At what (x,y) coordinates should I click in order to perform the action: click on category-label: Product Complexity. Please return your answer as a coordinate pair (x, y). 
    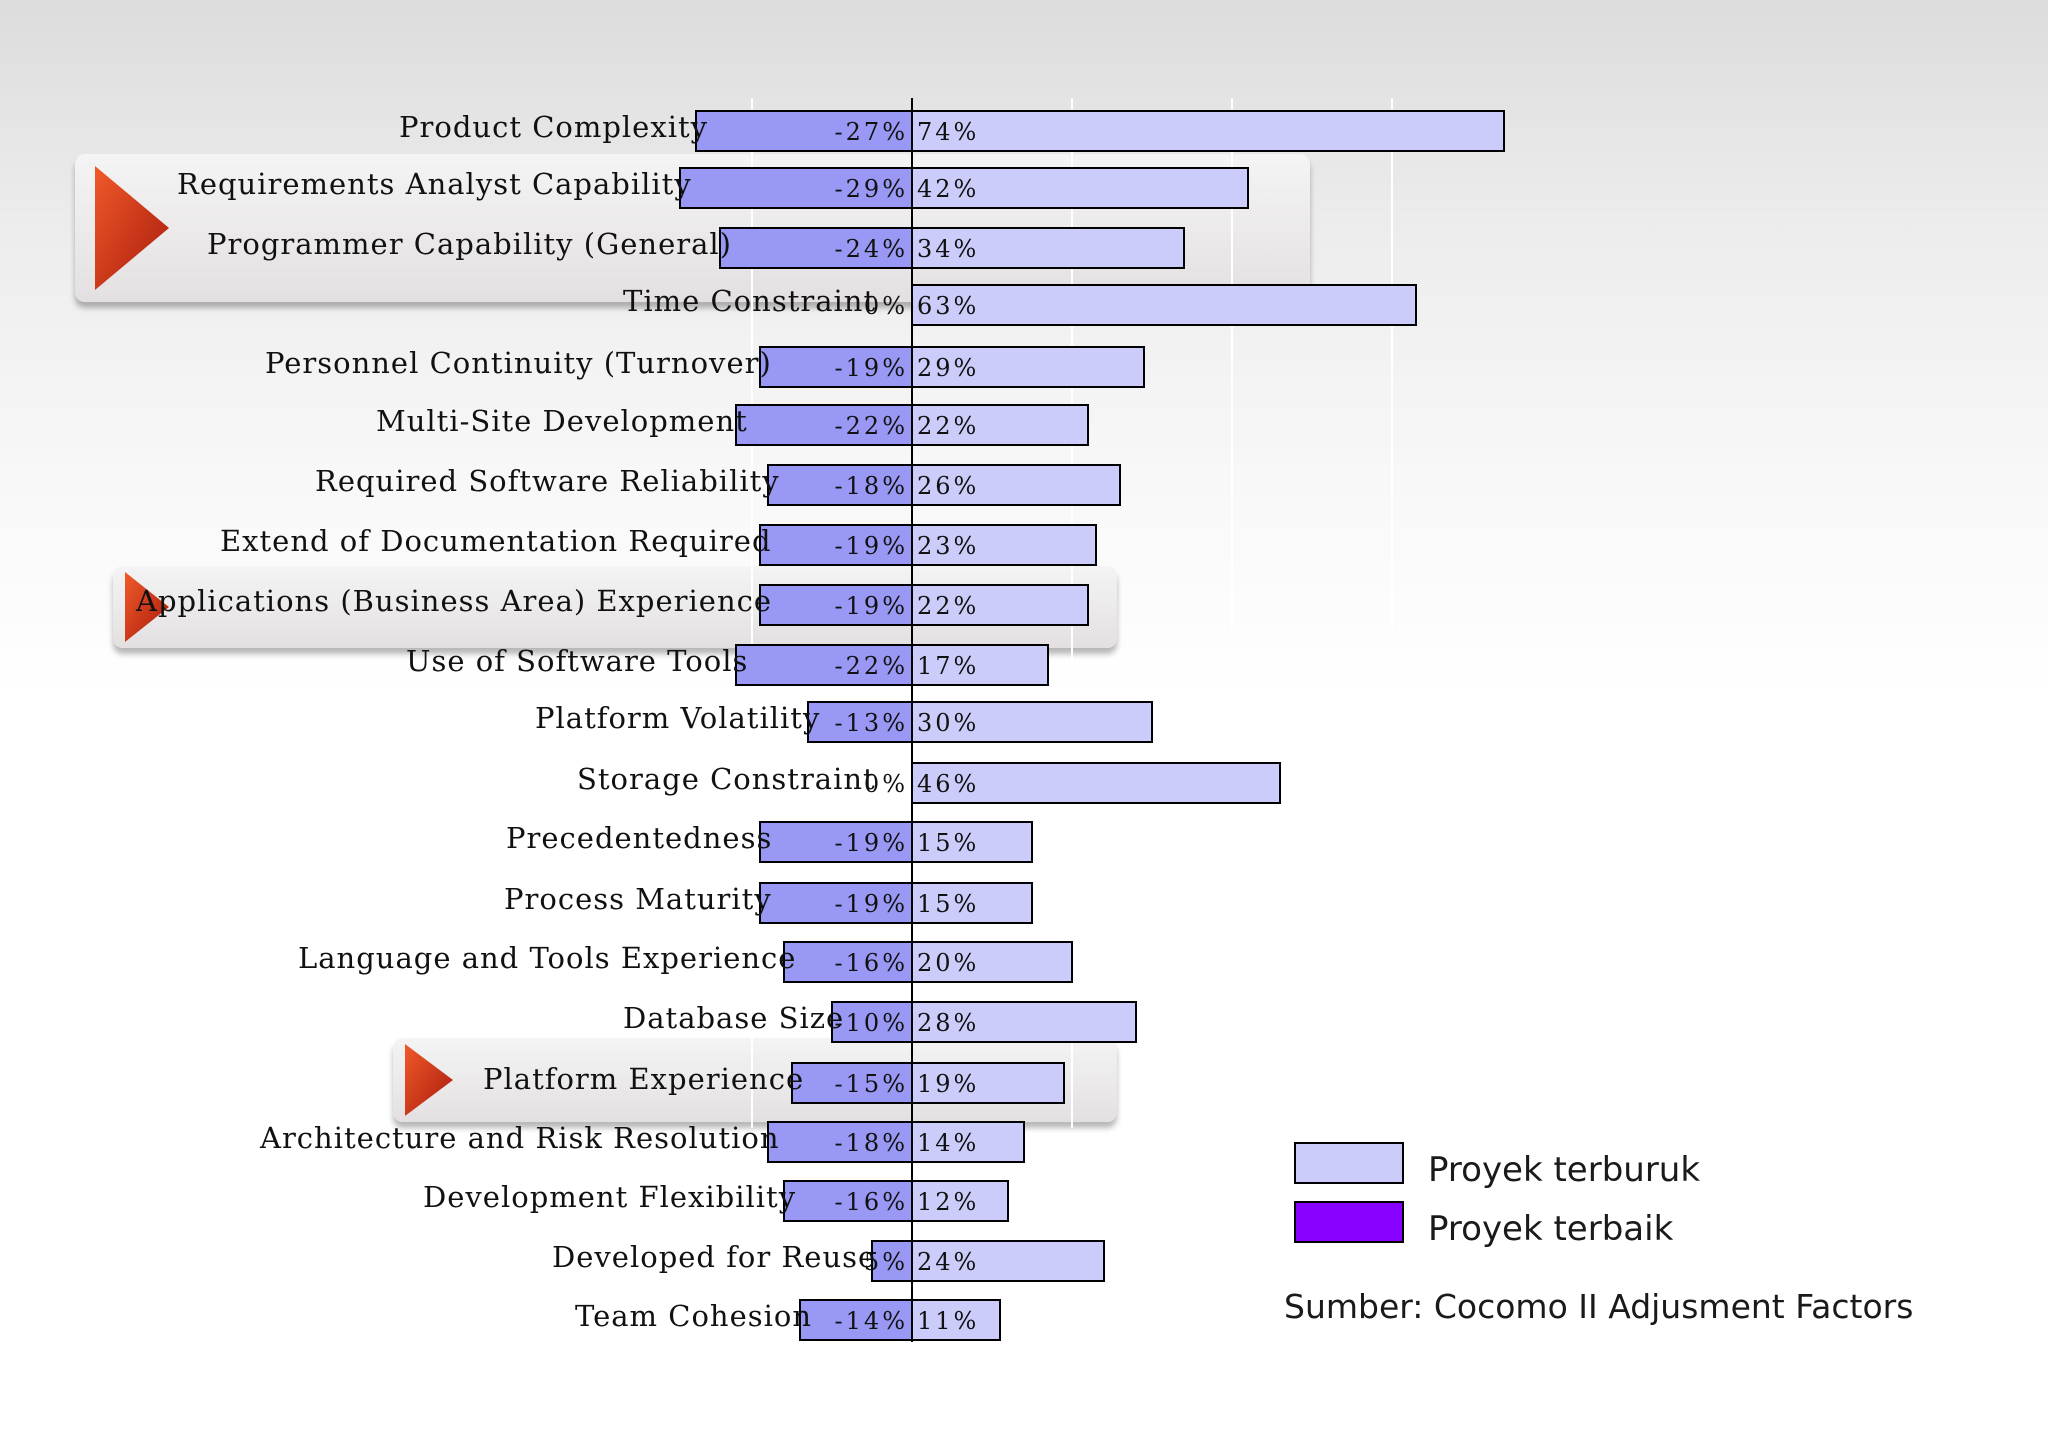
    Looking at the image, I should click on (554, 127).